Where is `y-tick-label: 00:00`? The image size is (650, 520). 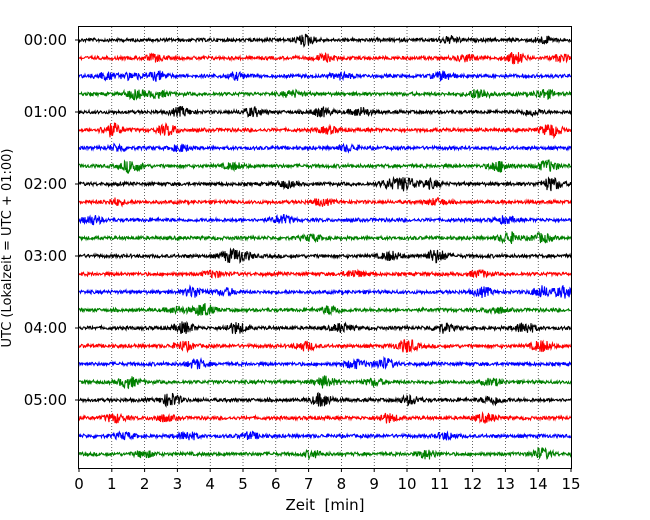 y-tick-label: 00:00 is located at coordinates (45, 40).